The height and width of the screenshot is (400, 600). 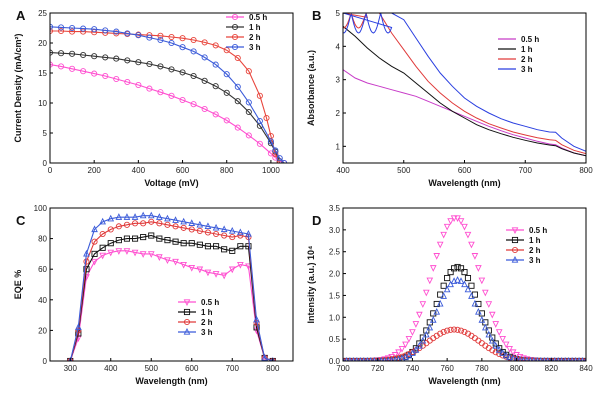 What do you see at coordinates (41, 208) in the screenshot?
I see `y-tick-label: 100` at bounding box center [41, 208].